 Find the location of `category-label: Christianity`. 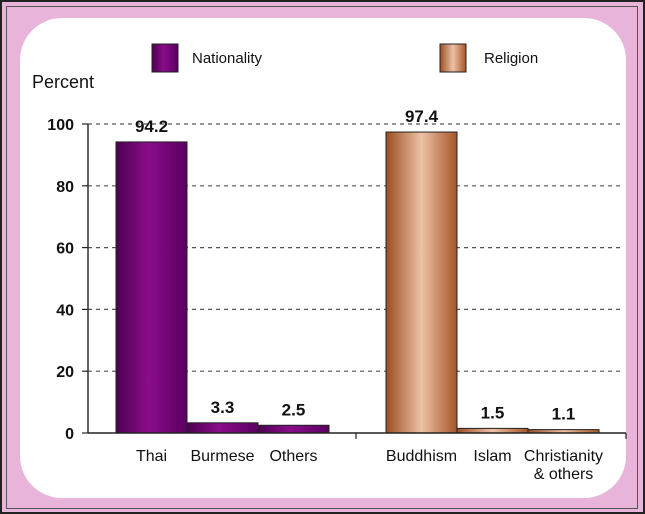

category-label: Christianity is located at coordinates (563, 456).